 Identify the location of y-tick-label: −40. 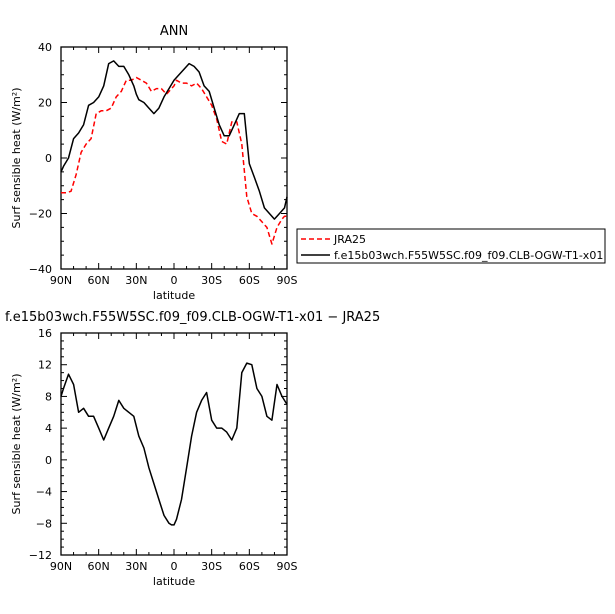
(40, 269).